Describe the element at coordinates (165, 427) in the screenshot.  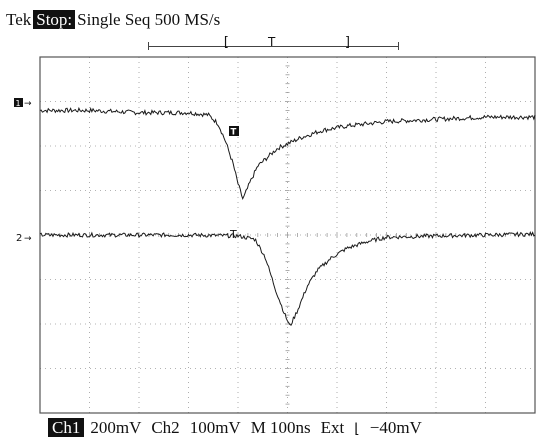
I see `ch2-label: Ch2` at that location.